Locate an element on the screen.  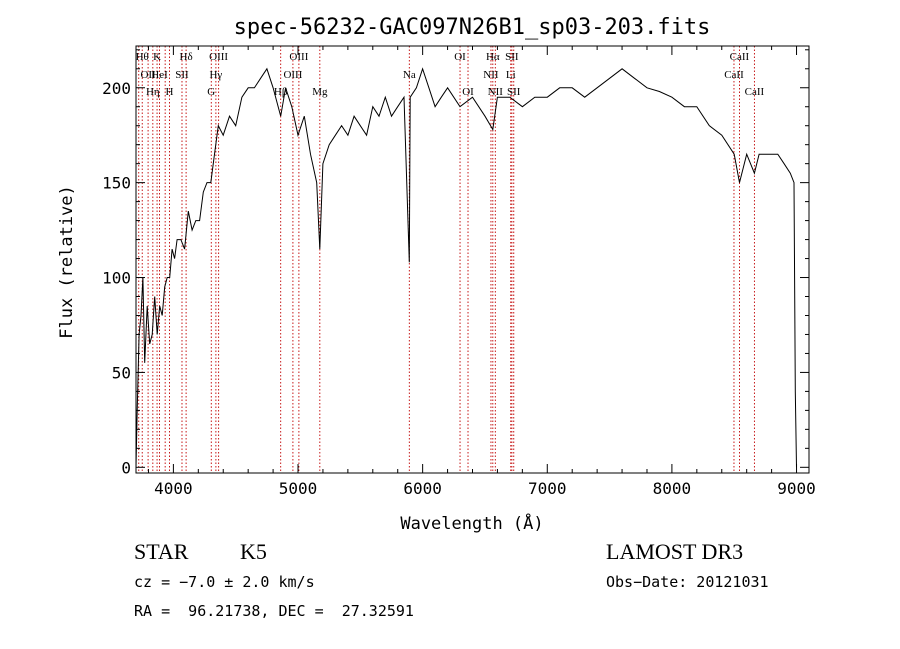
chart-title: spec-56232-GAC097N26B1_sp03-203.fits is located at coordinates (472, 27).